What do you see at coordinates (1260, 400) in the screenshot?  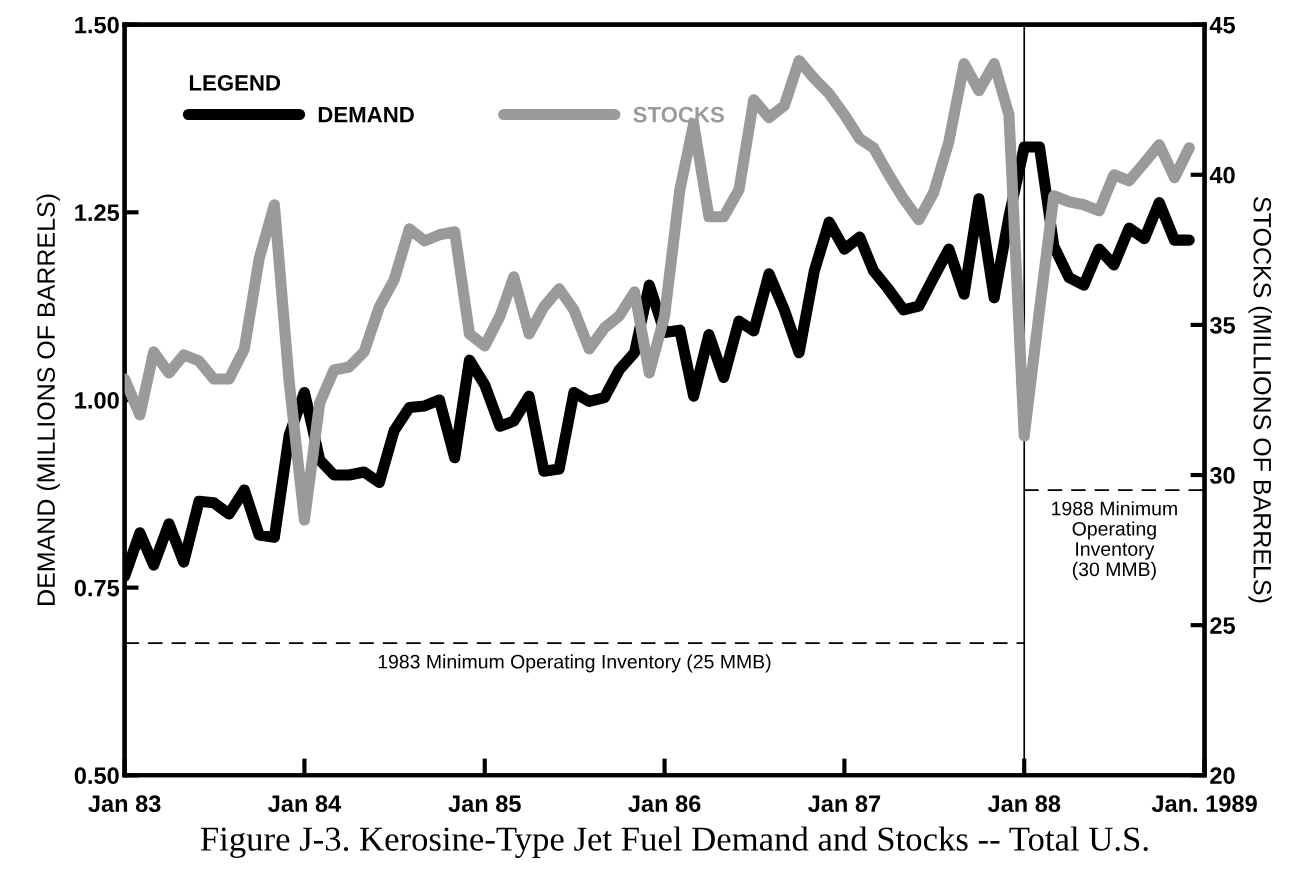 I see `y2-axis-title: STOCKS (MILLIONS OF BARRELS)` at bounding box center [1260, 400].